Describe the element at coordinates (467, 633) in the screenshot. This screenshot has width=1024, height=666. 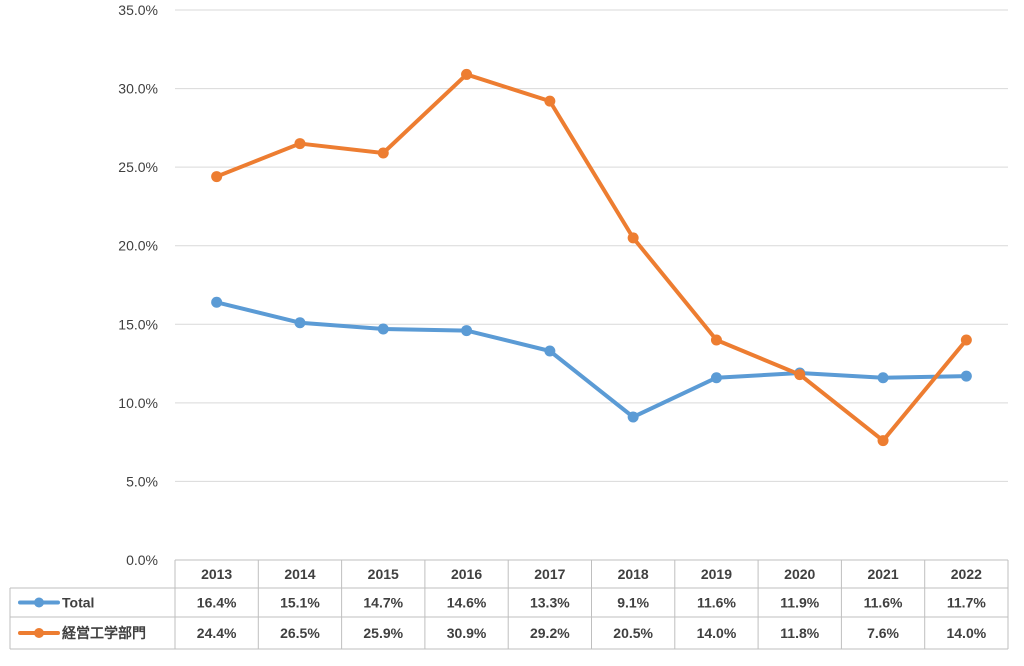
I see `data-label: 30.9%` at that location.